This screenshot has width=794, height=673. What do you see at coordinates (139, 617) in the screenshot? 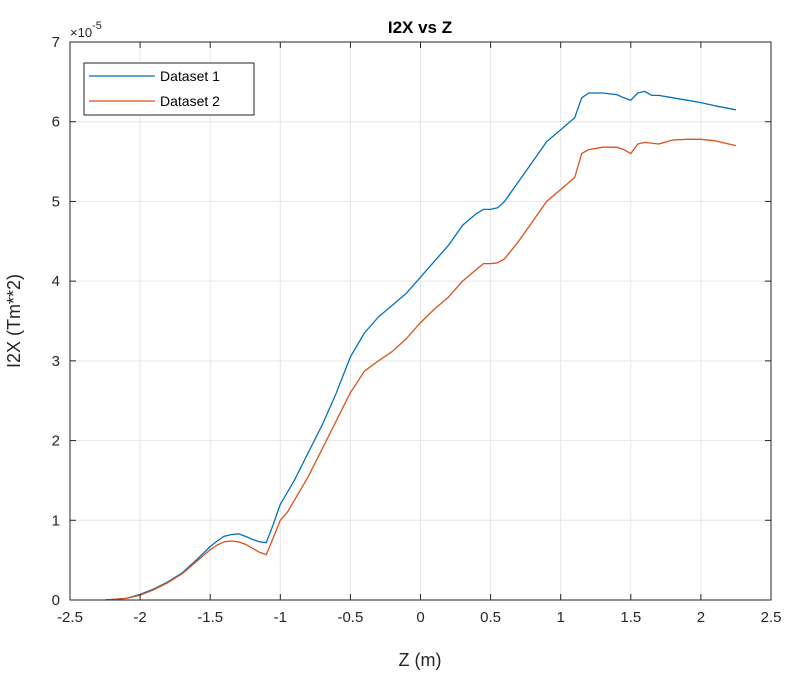
I see `x-tick-label: -2` at bounding box center [139, 617].